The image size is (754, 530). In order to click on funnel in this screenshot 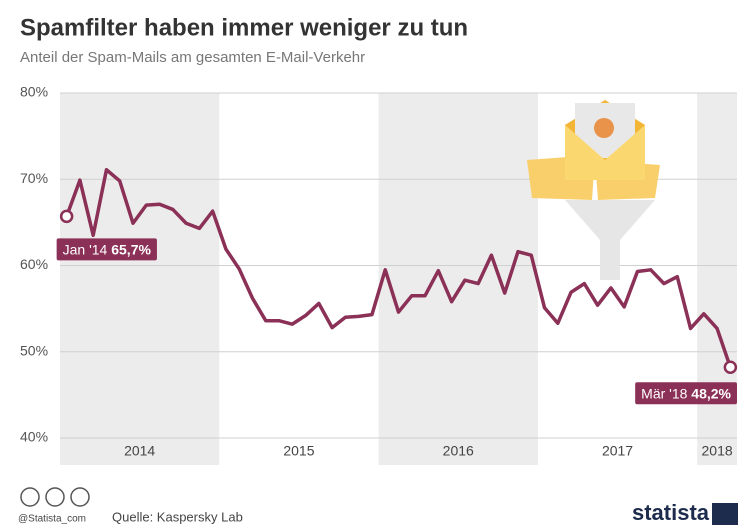, I will do `click(610, 240)`.